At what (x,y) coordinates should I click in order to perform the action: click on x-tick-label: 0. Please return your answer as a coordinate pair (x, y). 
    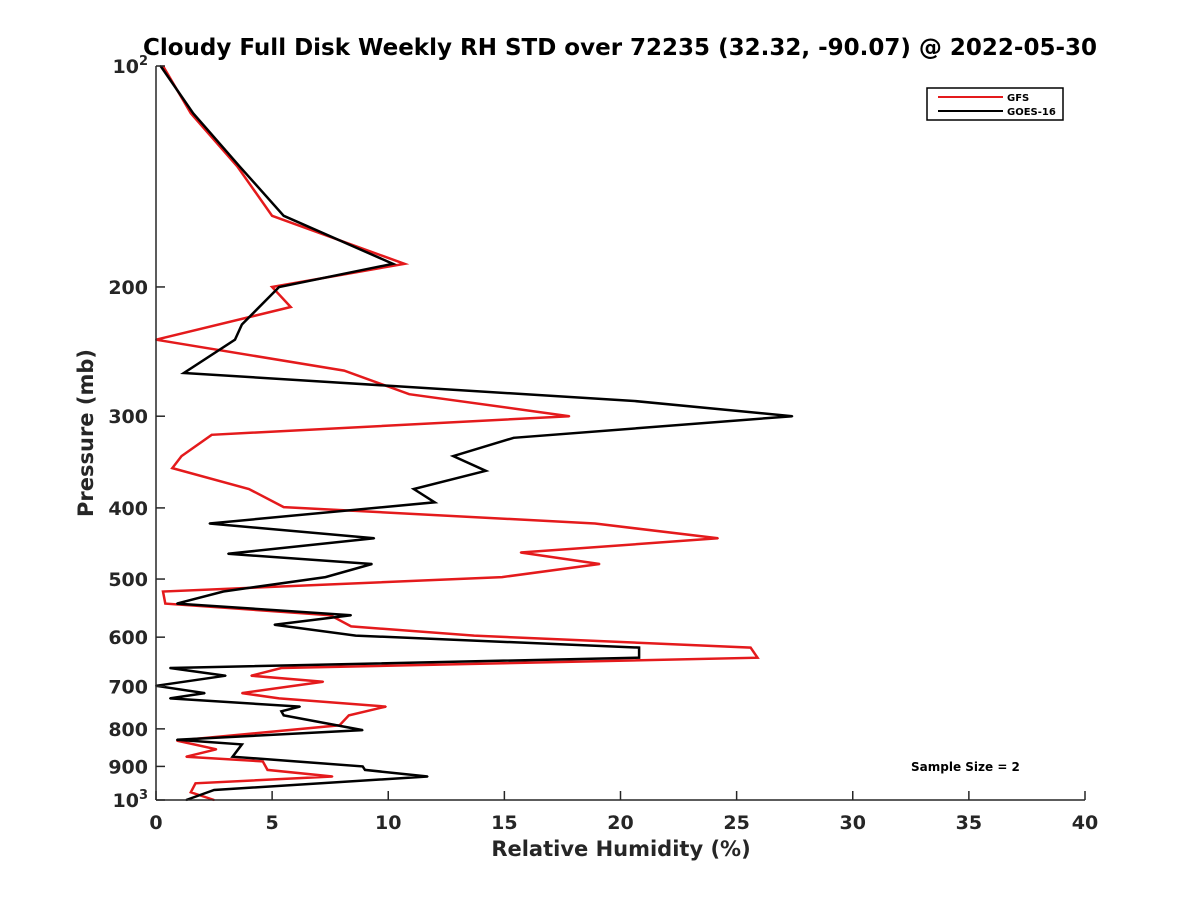
    Looking at the image, I should click on (155, 823).